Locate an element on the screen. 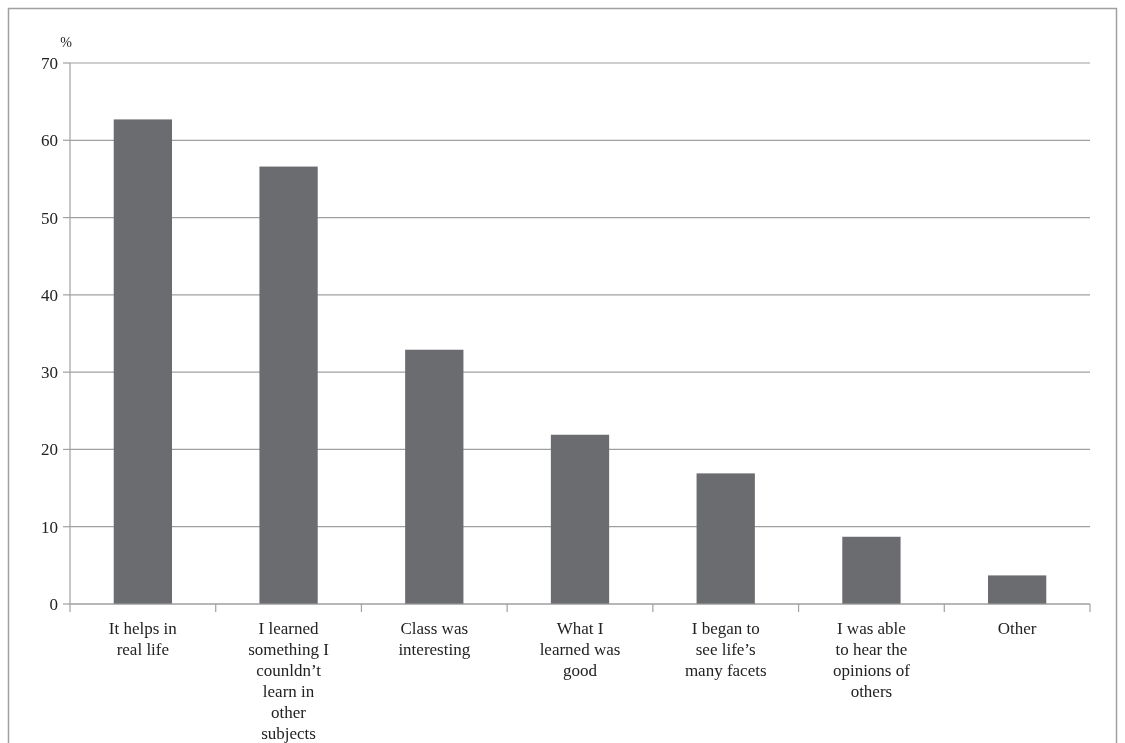 This screenshot has height=743, width=1125. y-axis-title: % is located at coordinates (66, 42).